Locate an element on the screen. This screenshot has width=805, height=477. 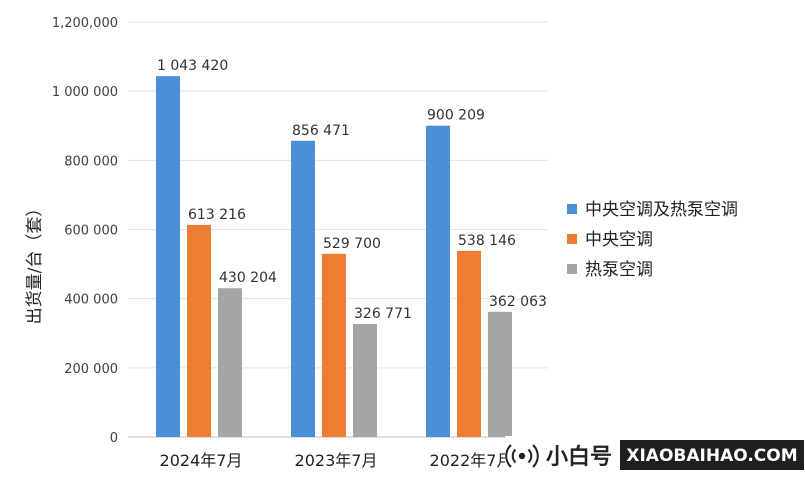
legend-entry: 中央空调及热泵空调 is located at coordinates (661, 210).